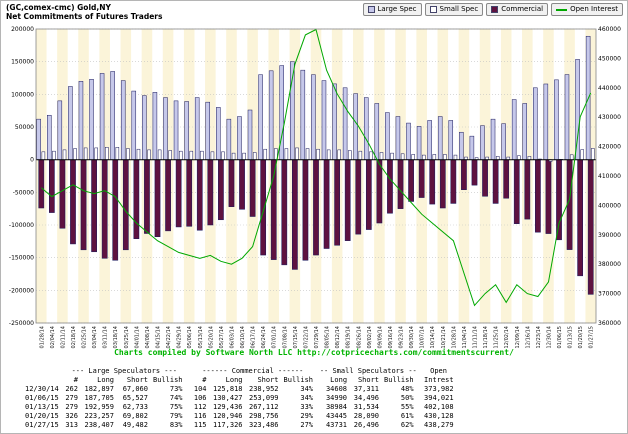 This screenshot has height=434, width=628. I want to click on svg-text: 06/03/14, so click(233, 337).